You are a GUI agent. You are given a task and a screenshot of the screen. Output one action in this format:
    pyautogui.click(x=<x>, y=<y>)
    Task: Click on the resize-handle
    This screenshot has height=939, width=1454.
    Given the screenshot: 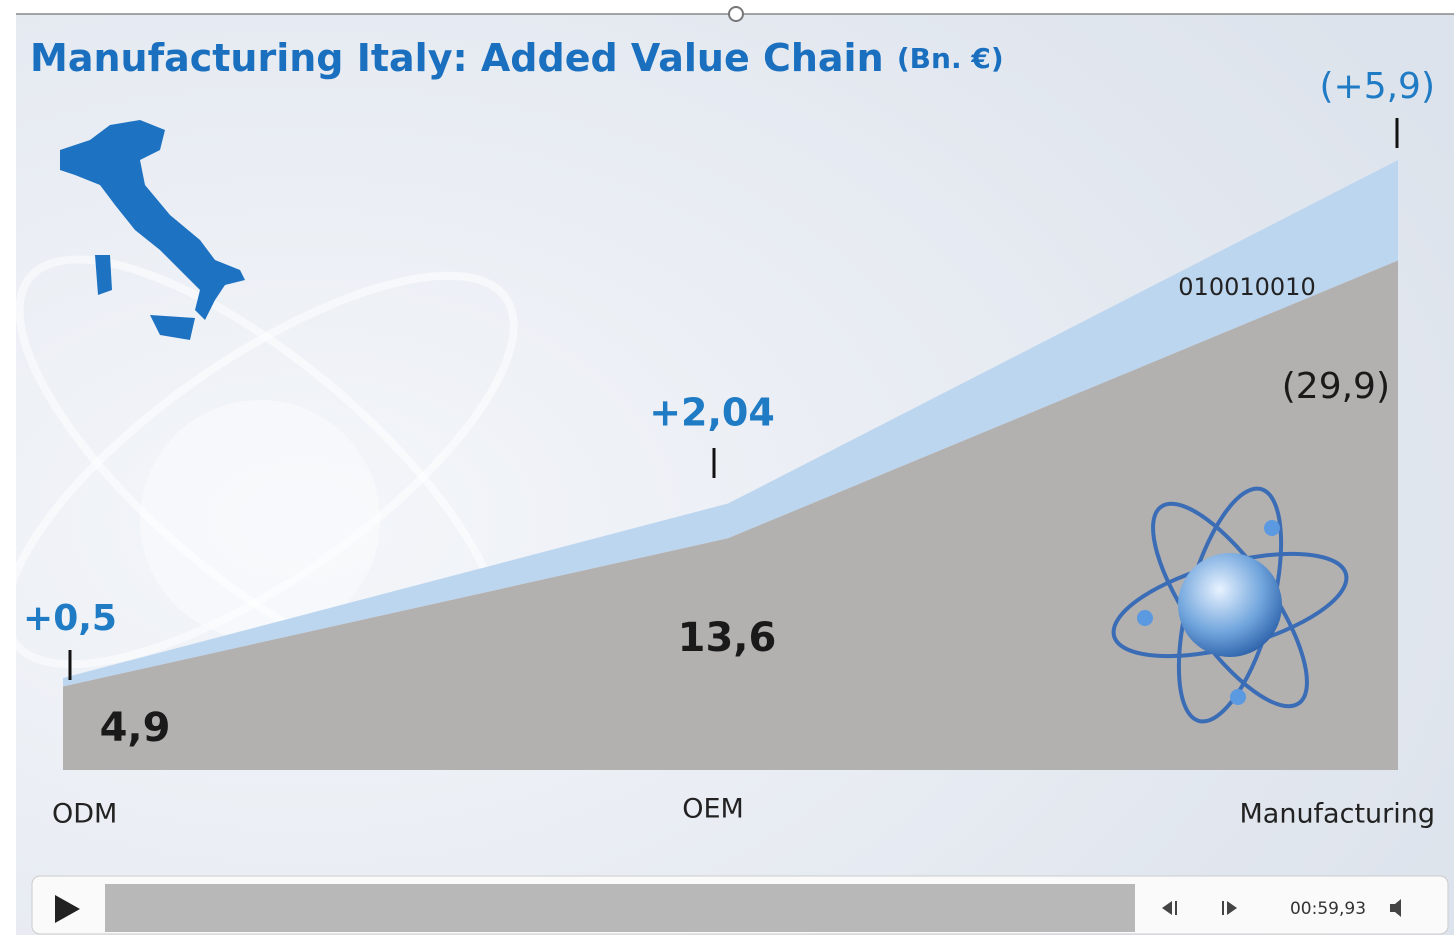 What is the action you would take?
    pyautogui.click(x=736, y=14)
    